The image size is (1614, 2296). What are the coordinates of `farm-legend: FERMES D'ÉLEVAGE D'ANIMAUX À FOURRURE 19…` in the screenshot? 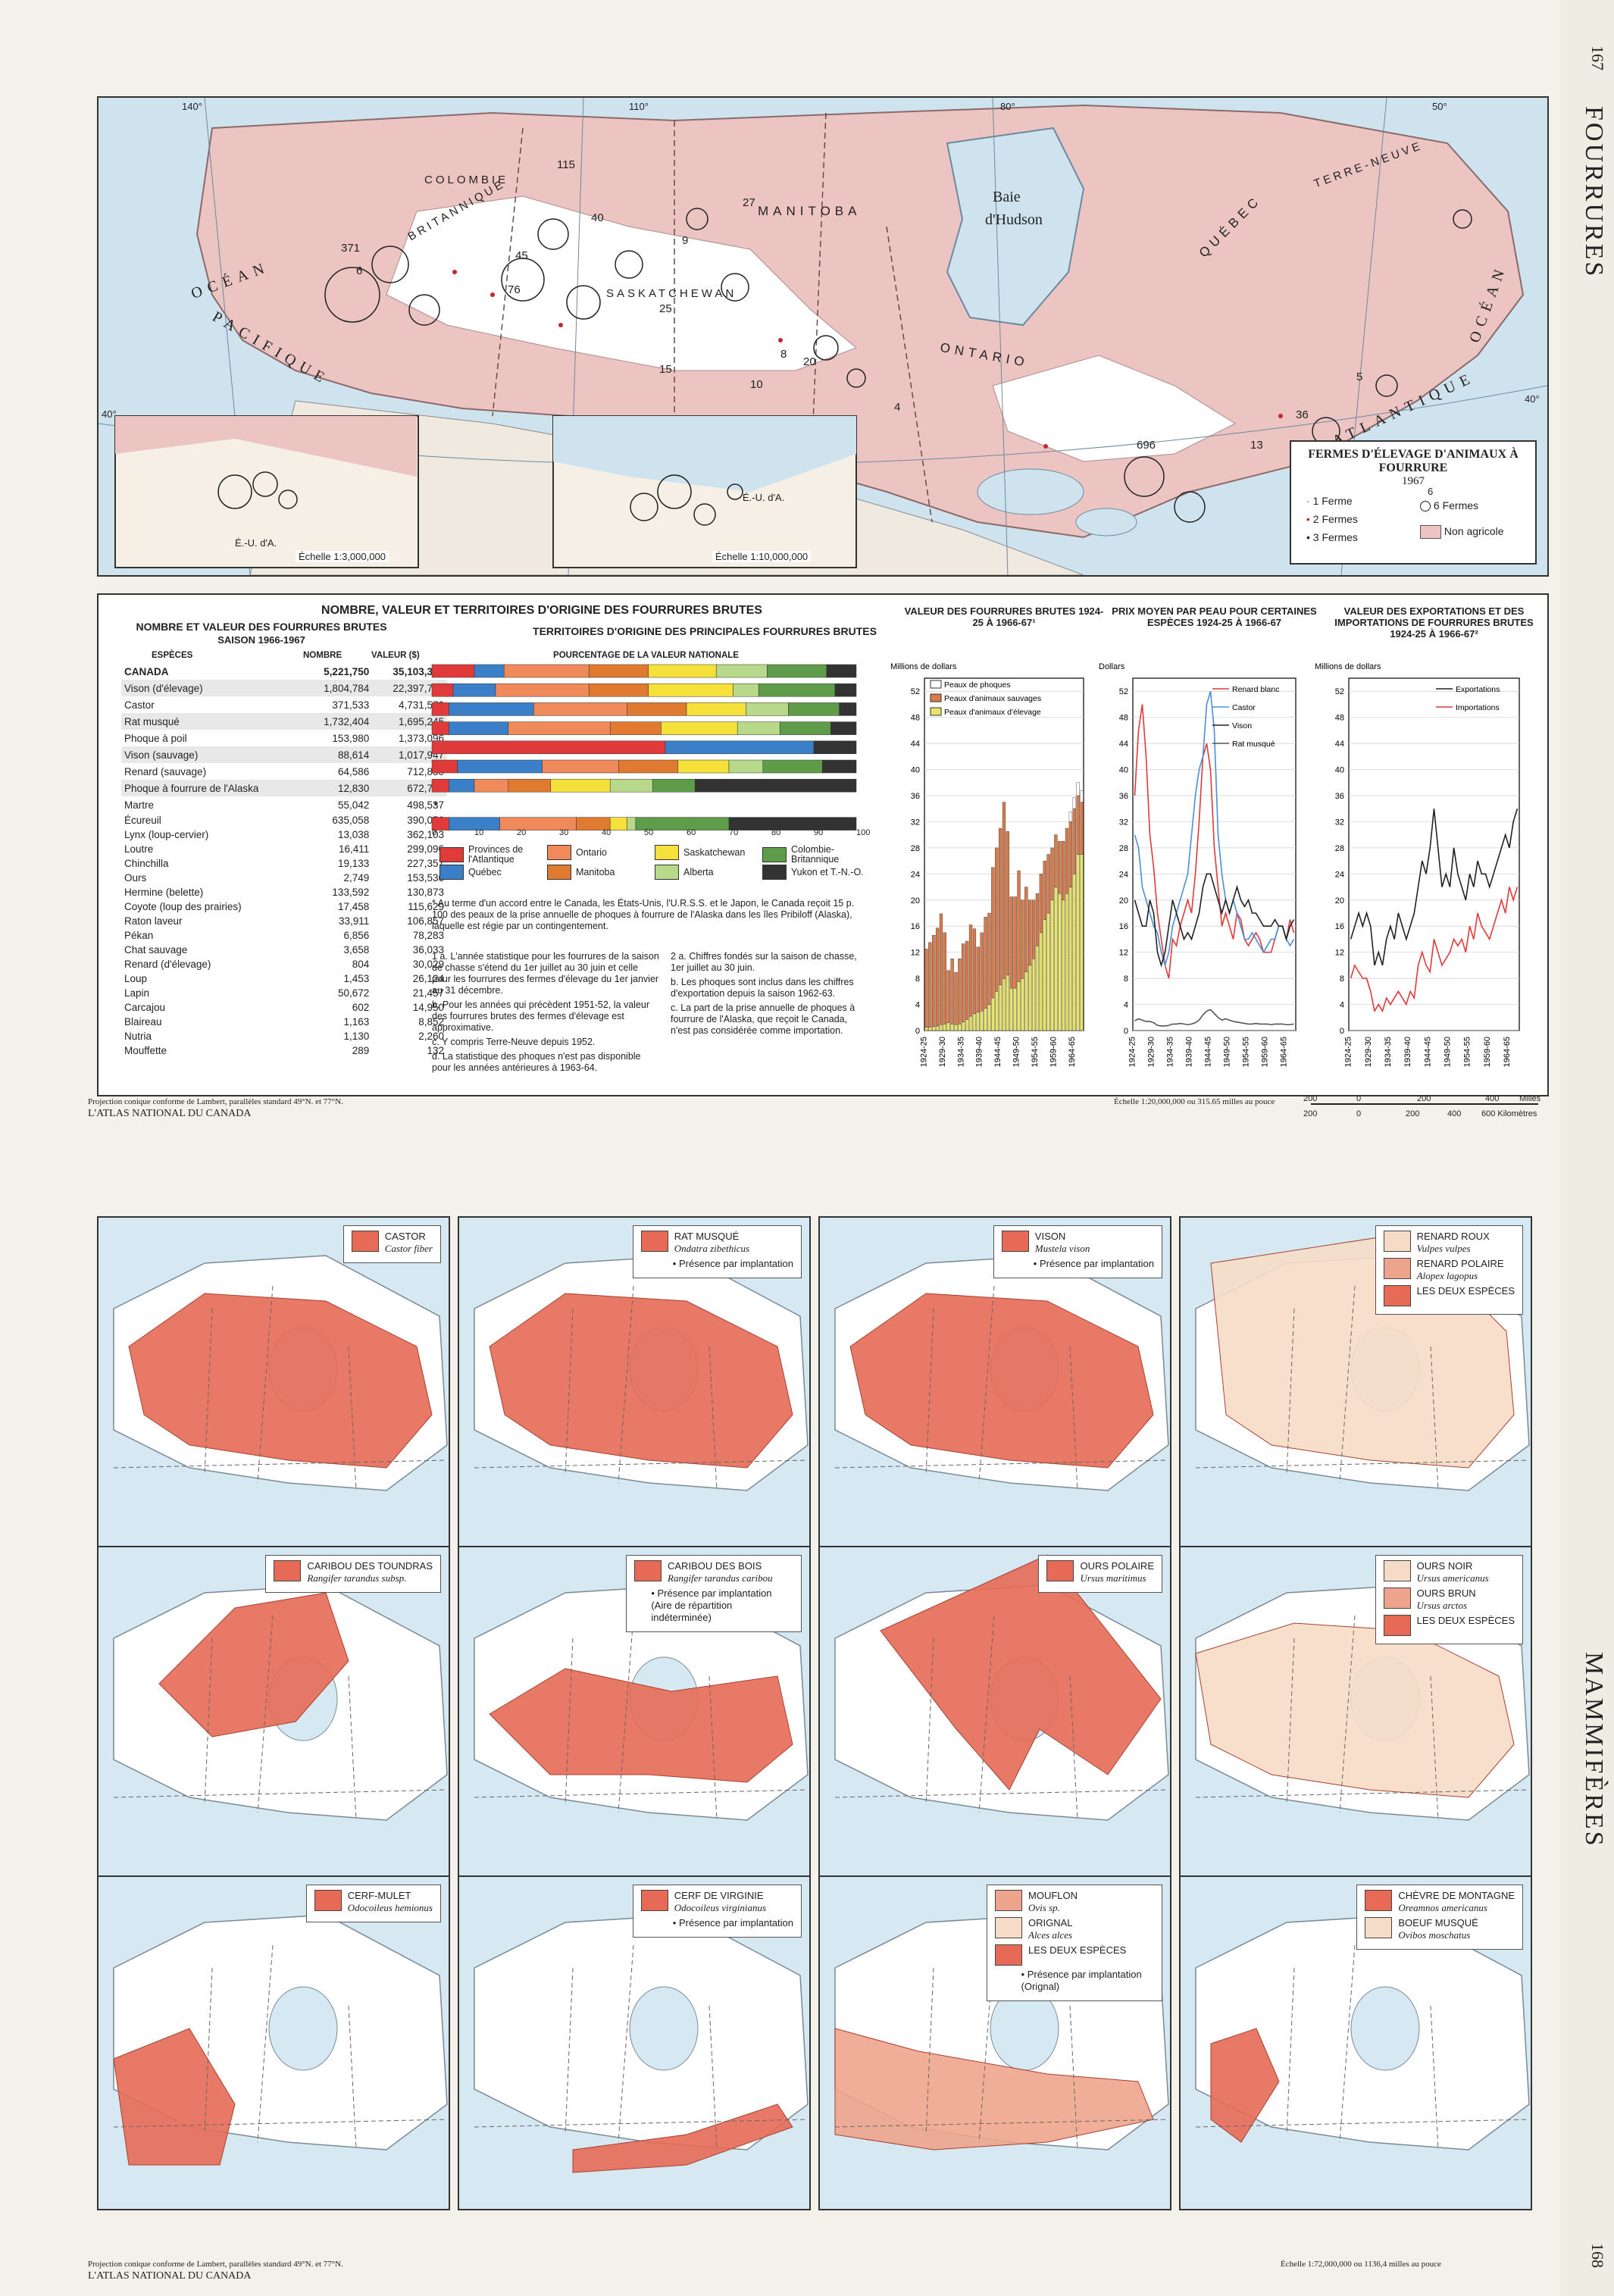 It's located at (1413, 503).